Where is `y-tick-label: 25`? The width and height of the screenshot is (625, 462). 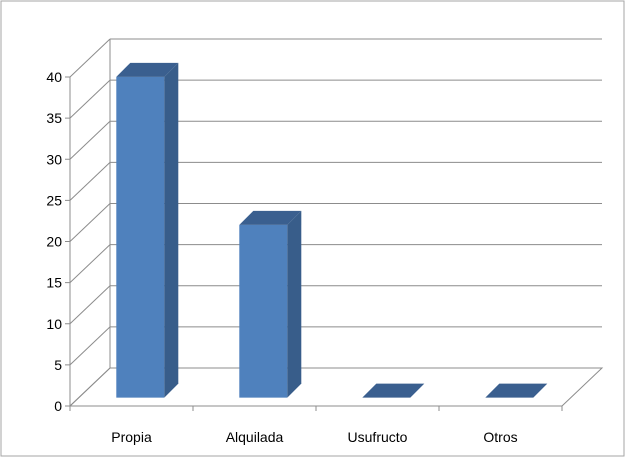
y-tick-label: 25 is located at coordinates (54, 200).